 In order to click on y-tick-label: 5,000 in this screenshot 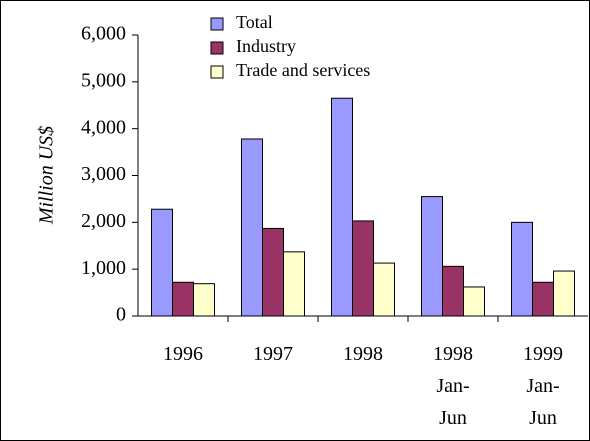, I will do `click(103, 80)`.